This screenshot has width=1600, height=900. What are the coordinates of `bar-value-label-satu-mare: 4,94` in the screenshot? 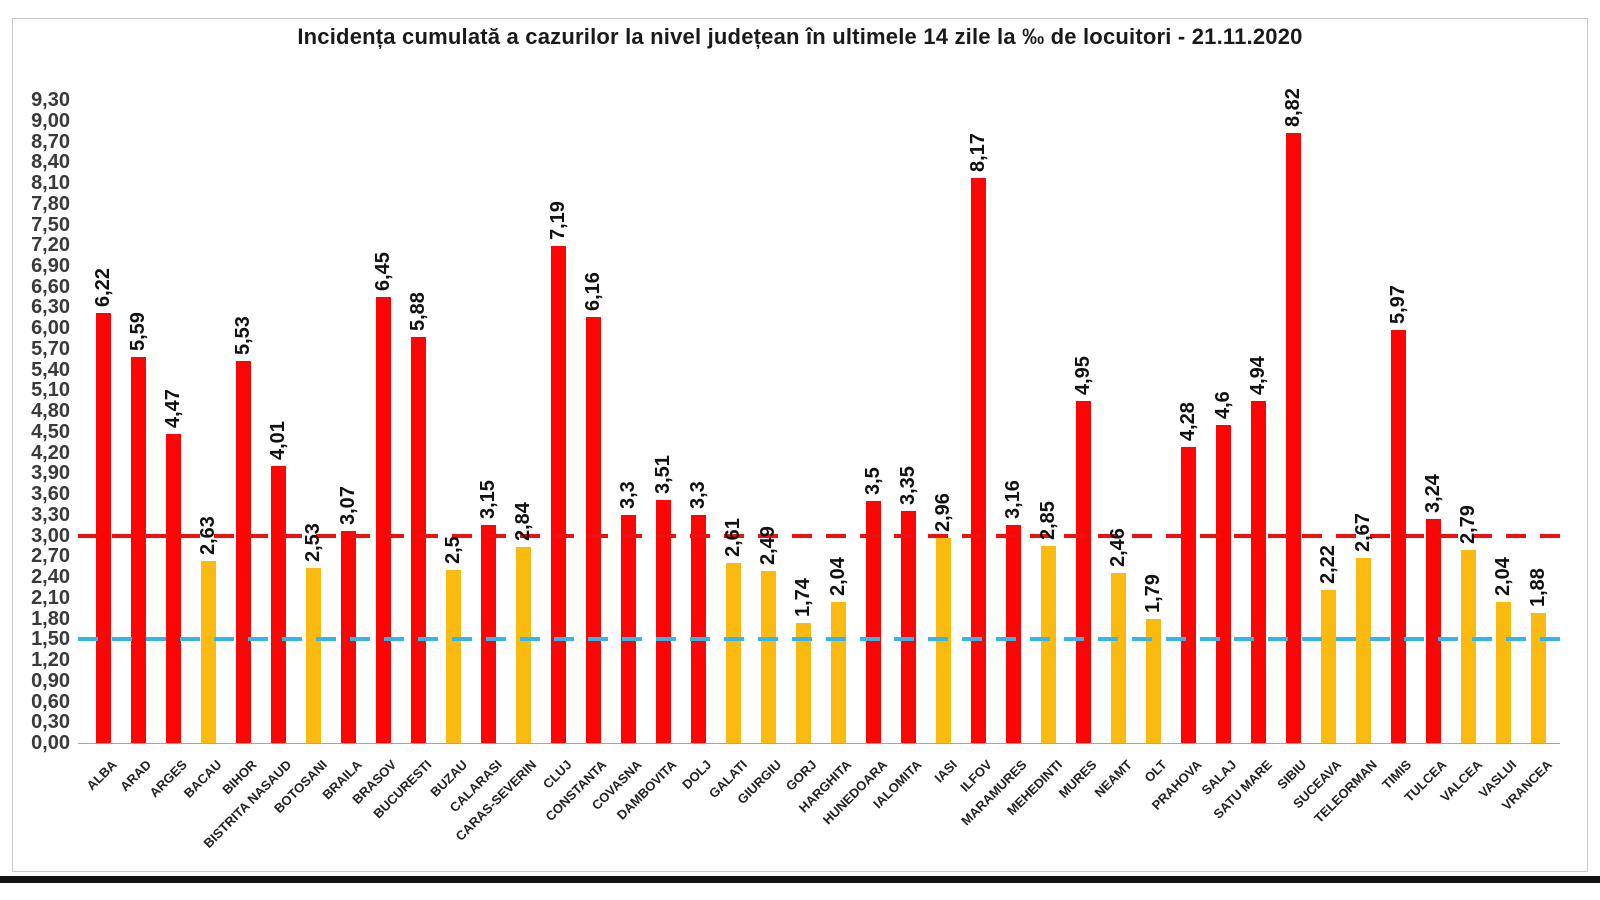 It's located at (1258, 376).